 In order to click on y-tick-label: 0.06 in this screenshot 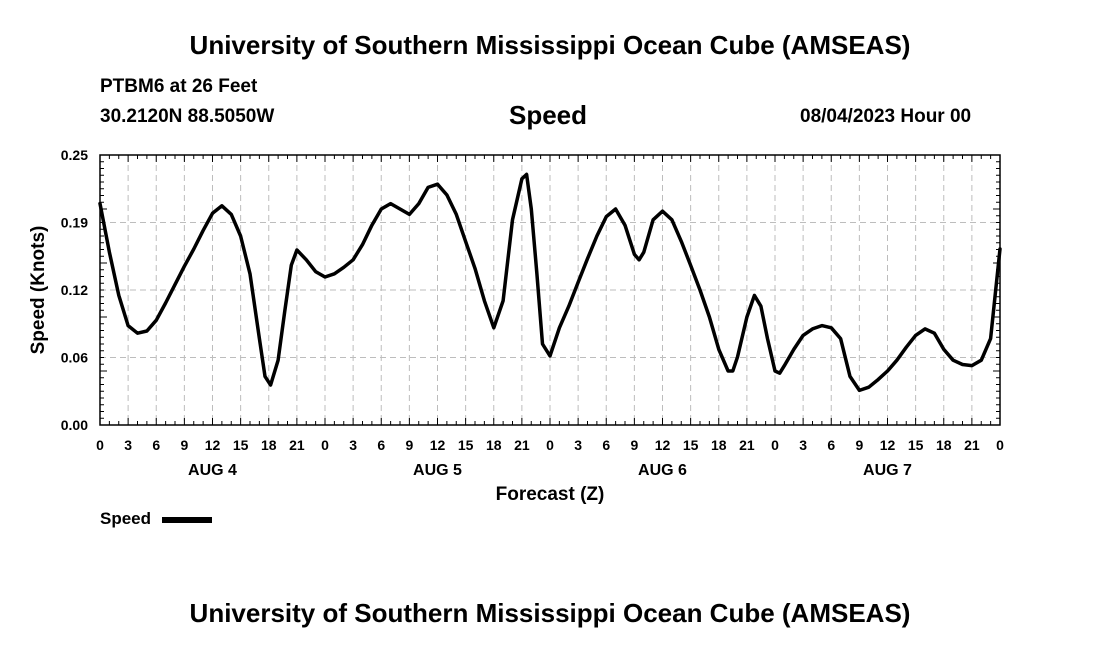, I will do `click(74, 358)`.